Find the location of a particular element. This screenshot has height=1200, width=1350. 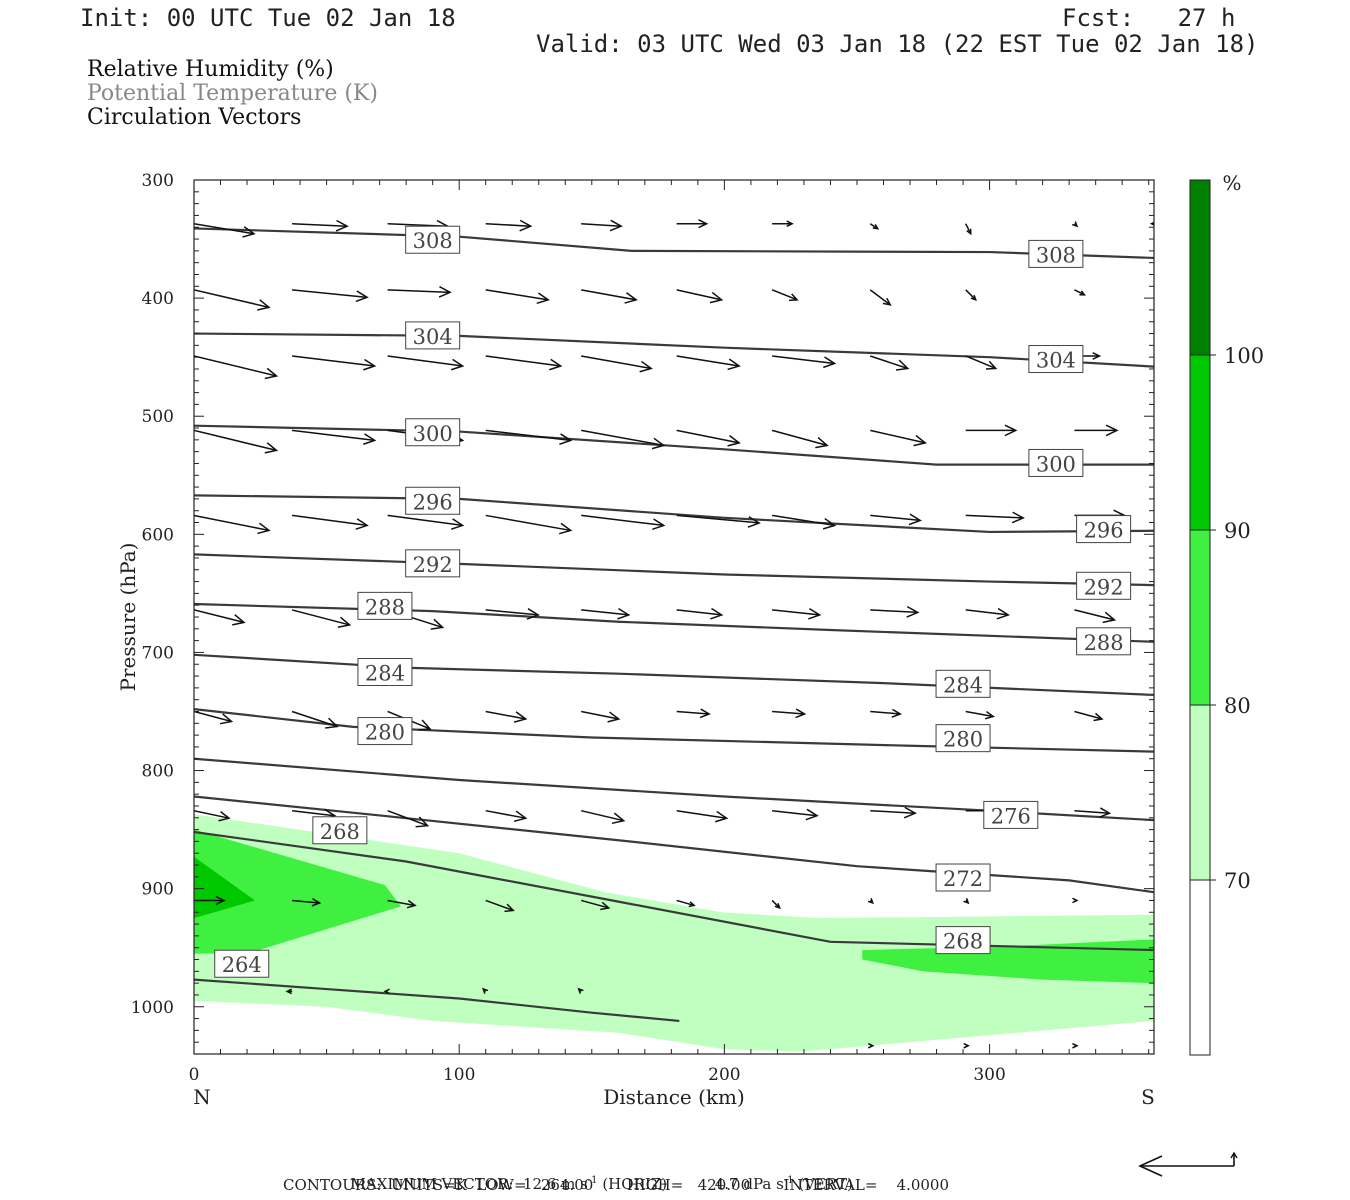

contour-label-276: 276 is located at coordinates (1011, 816).